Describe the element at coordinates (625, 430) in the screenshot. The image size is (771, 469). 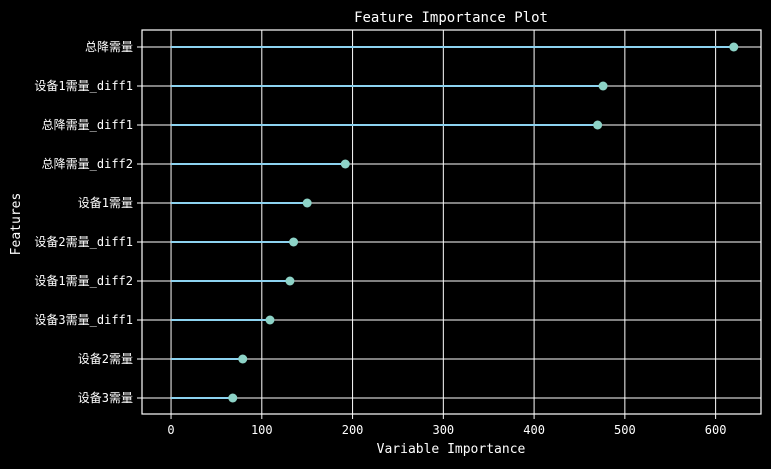
I see `x-tick-label: 500` at that location.